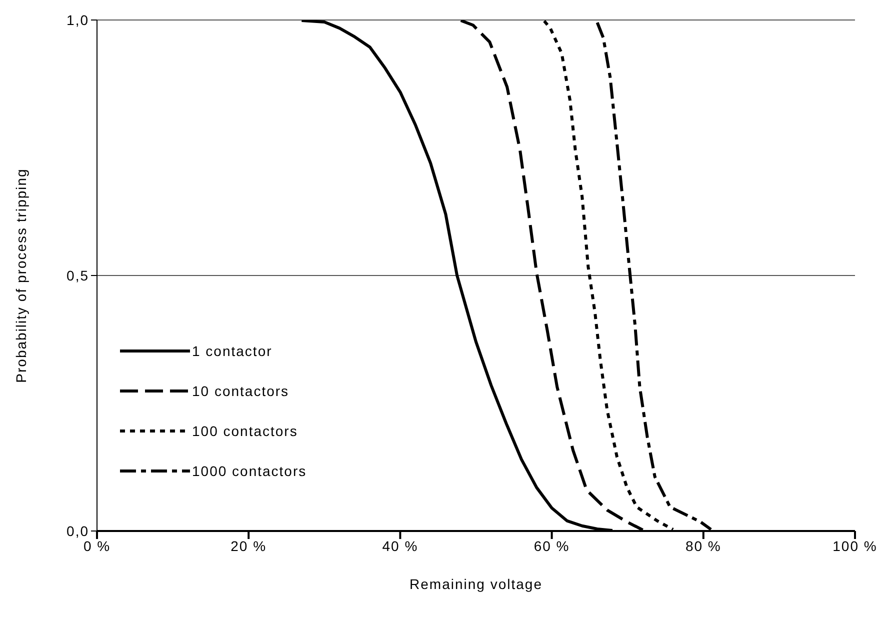 This screenshot has width=889, height=626. I want to click on legend-label: 1000 contactors, so click(249, 471).